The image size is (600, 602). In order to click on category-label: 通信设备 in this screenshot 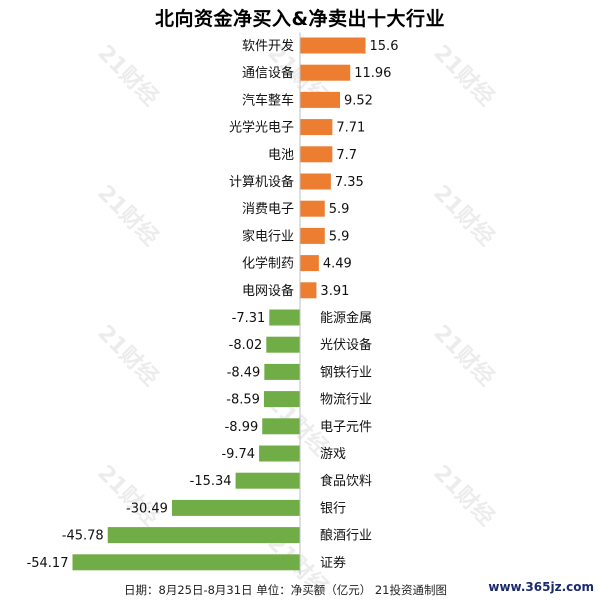, I will do `click(268, 73)`.